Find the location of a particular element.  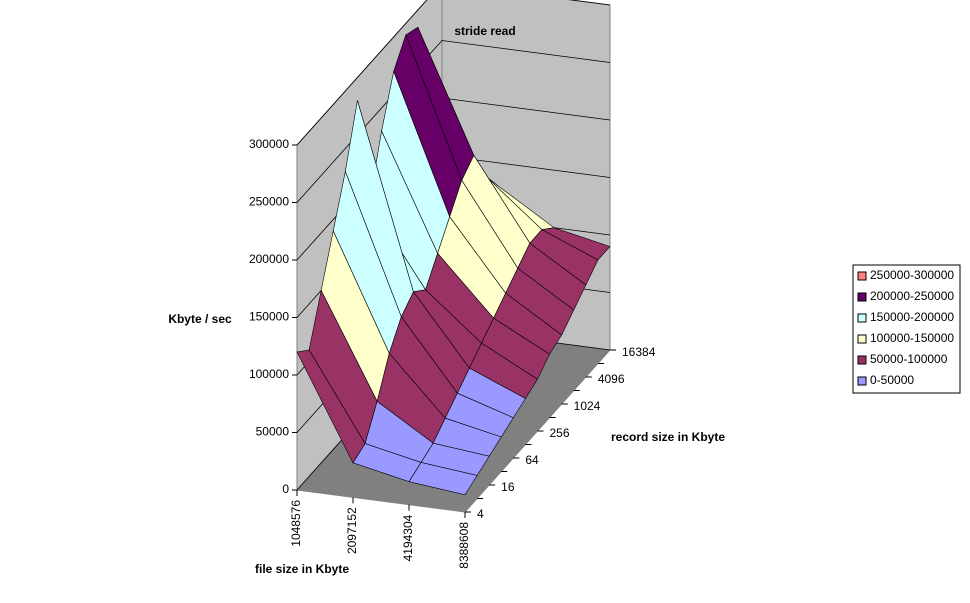

y-axis-label: record size in Kbyte is located at coordinates (668, 437).